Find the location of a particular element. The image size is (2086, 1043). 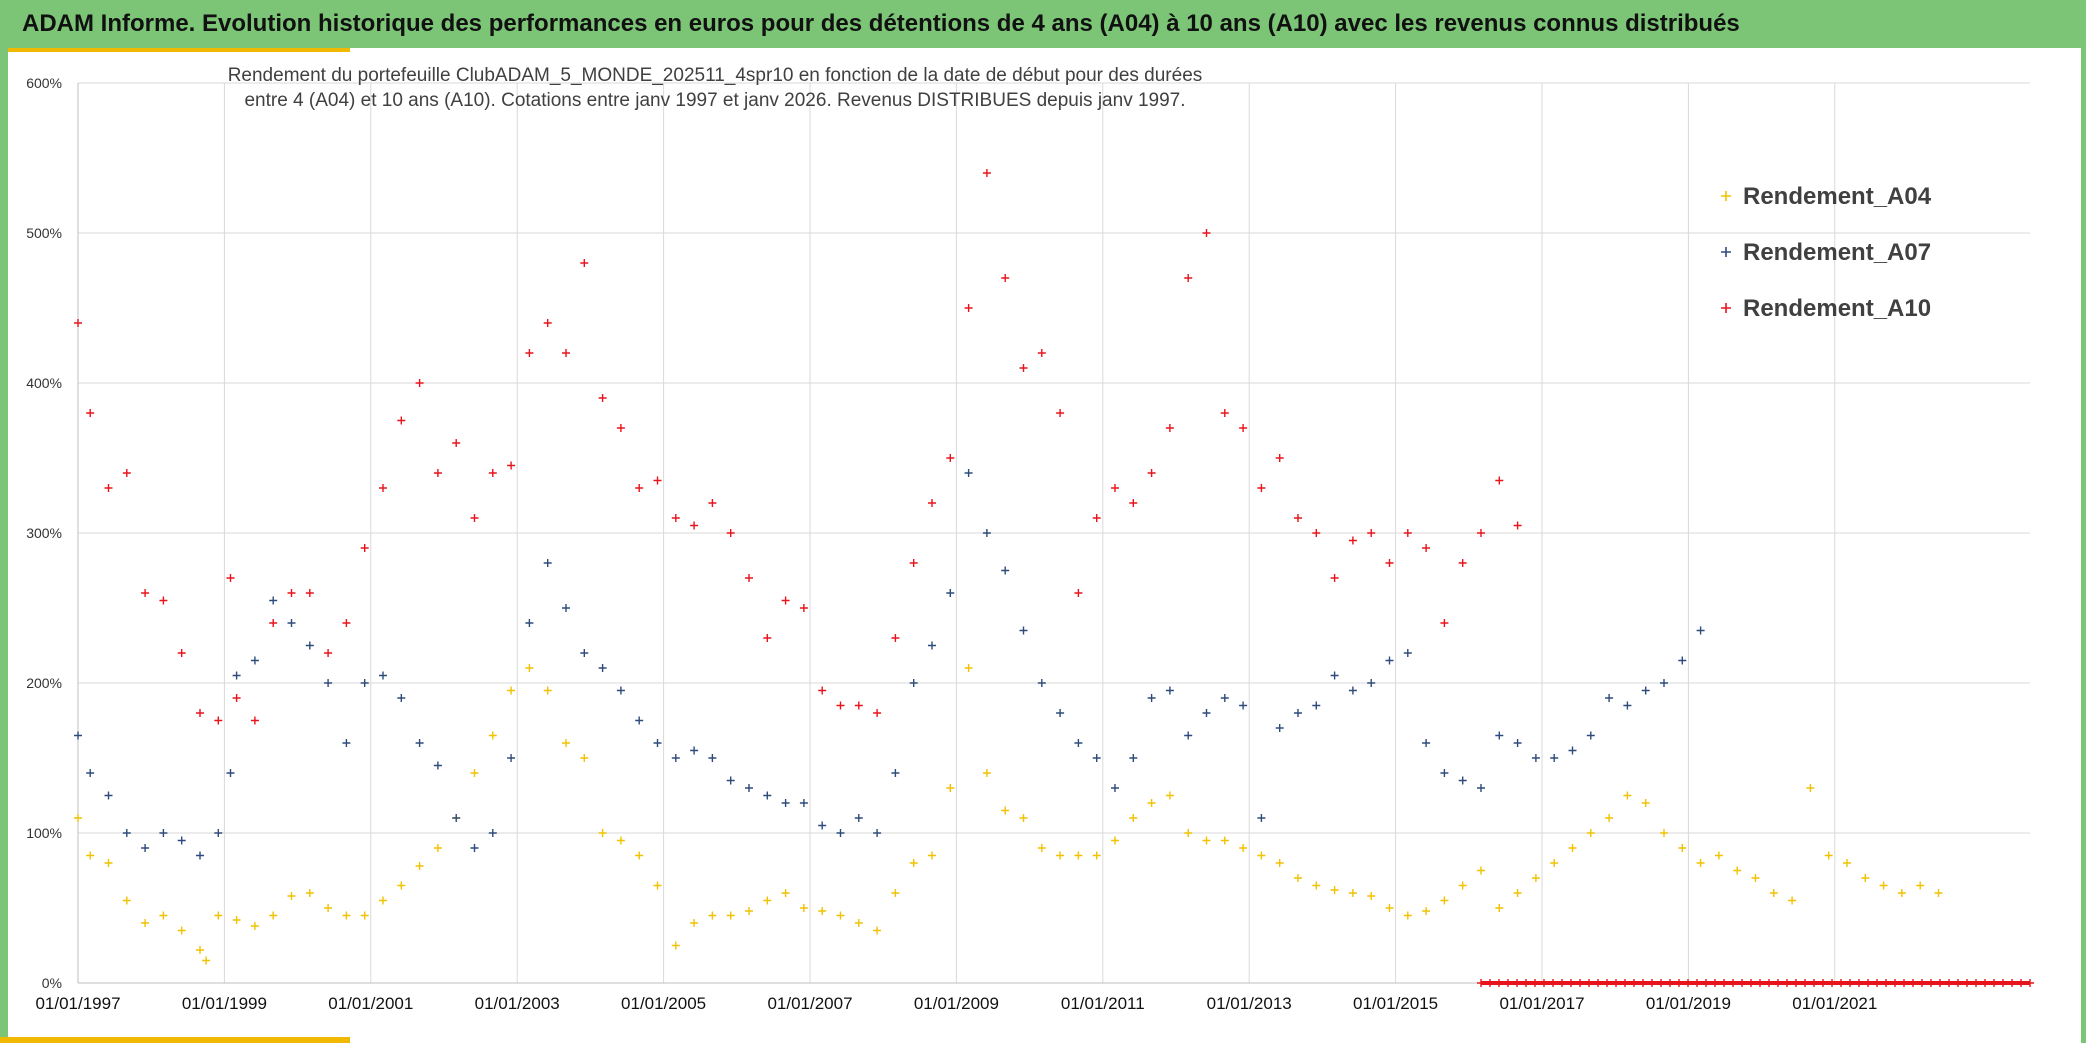

y-tick-label: 400% is located at coordinates (44, 383).